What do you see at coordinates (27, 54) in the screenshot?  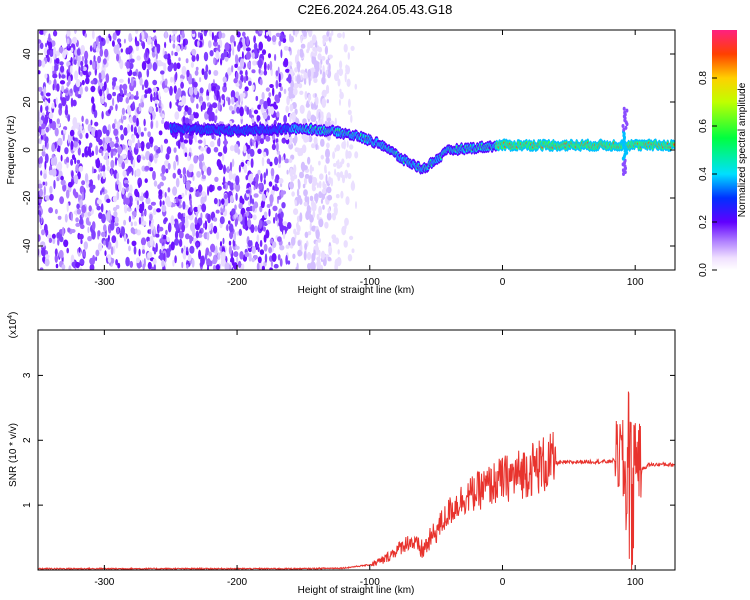 I see `y-tick-label: 40` at bounding box center [27, 54].